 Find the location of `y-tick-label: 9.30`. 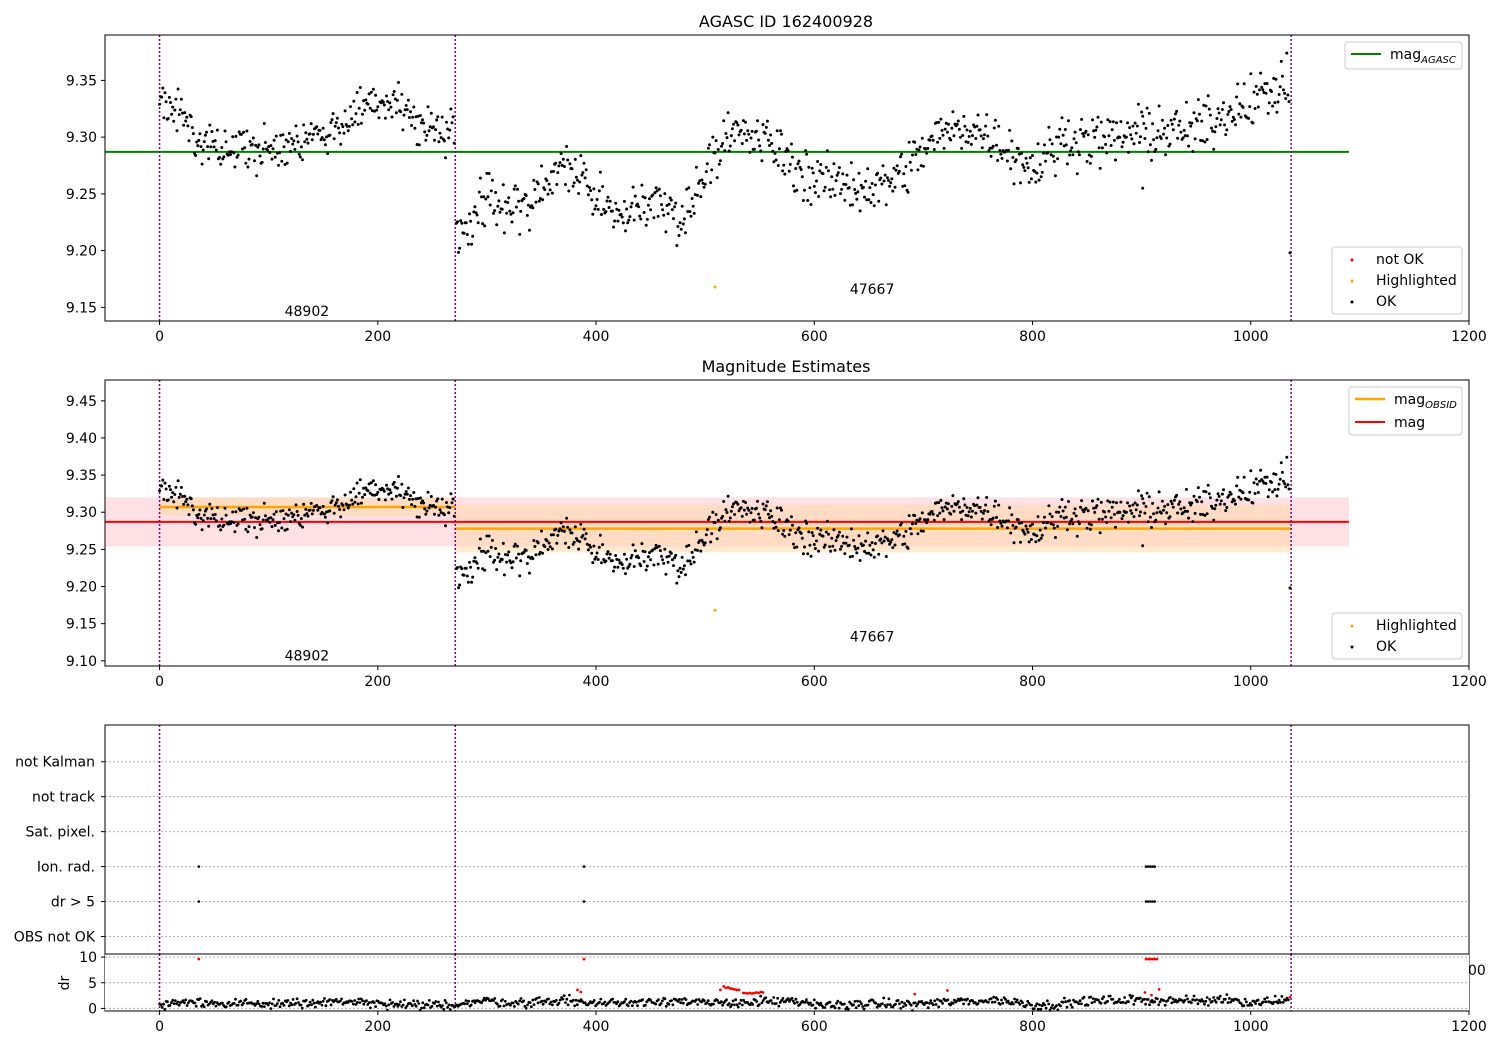

y-tick-label: 9.30 is located at coordinates (81, 138).